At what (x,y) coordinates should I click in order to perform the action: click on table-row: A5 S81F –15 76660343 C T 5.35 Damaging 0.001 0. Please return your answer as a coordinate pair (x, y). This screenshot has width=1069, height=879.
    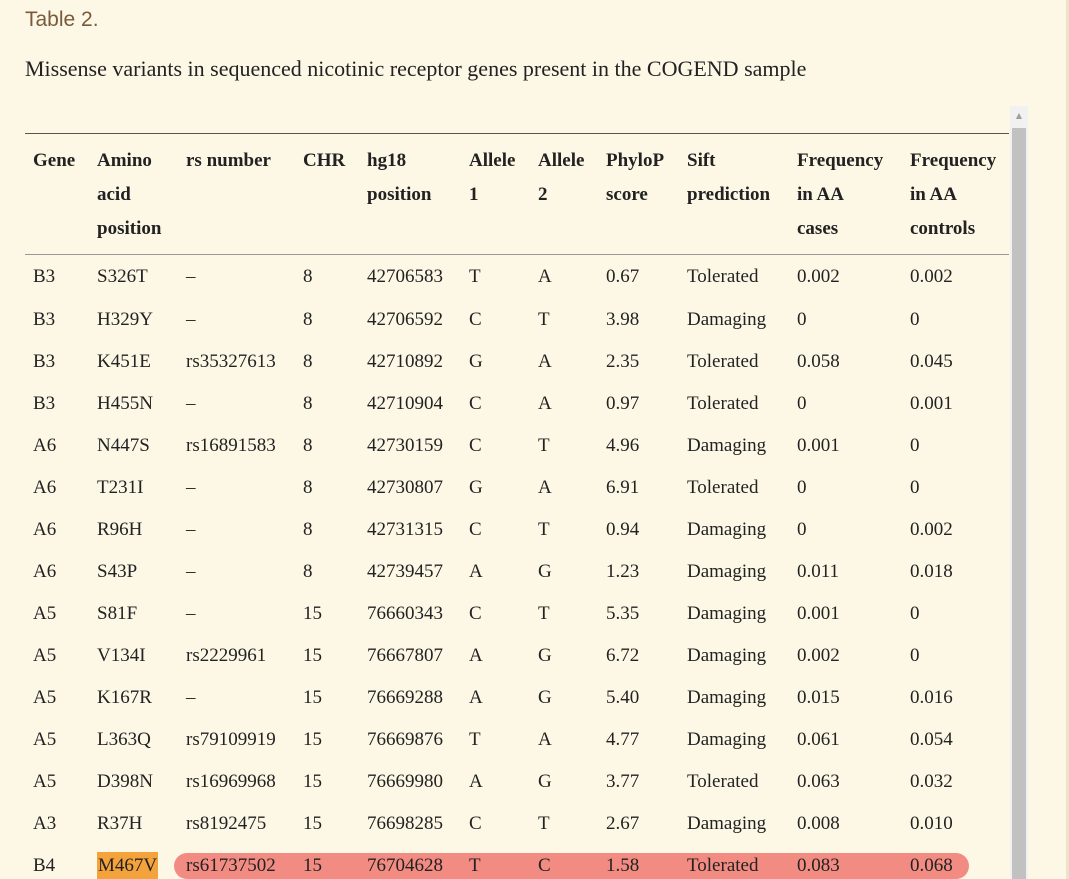
    Looking at the image, I should click on (517, 614).